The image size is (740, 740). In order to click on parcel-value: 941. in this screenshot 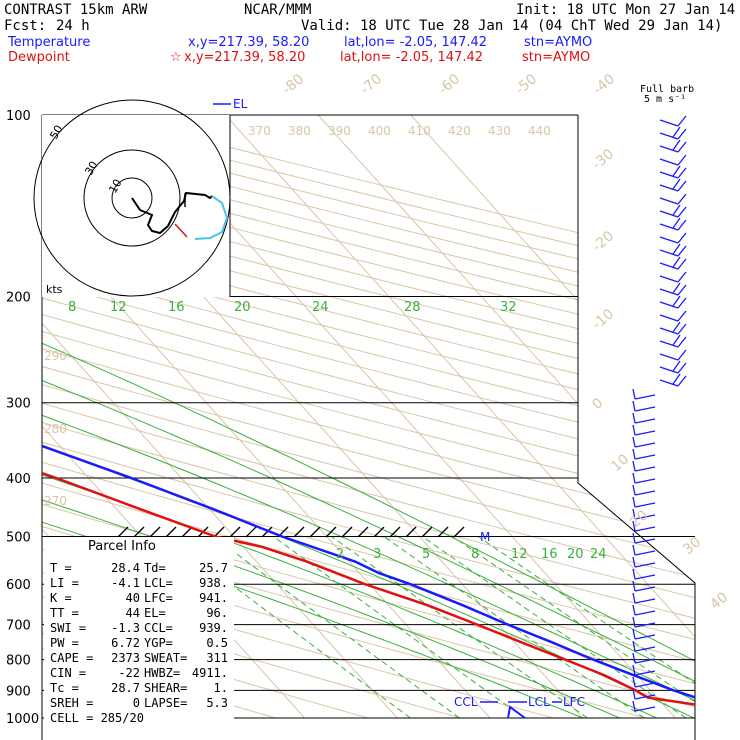, I will do `click(213, 598)`.